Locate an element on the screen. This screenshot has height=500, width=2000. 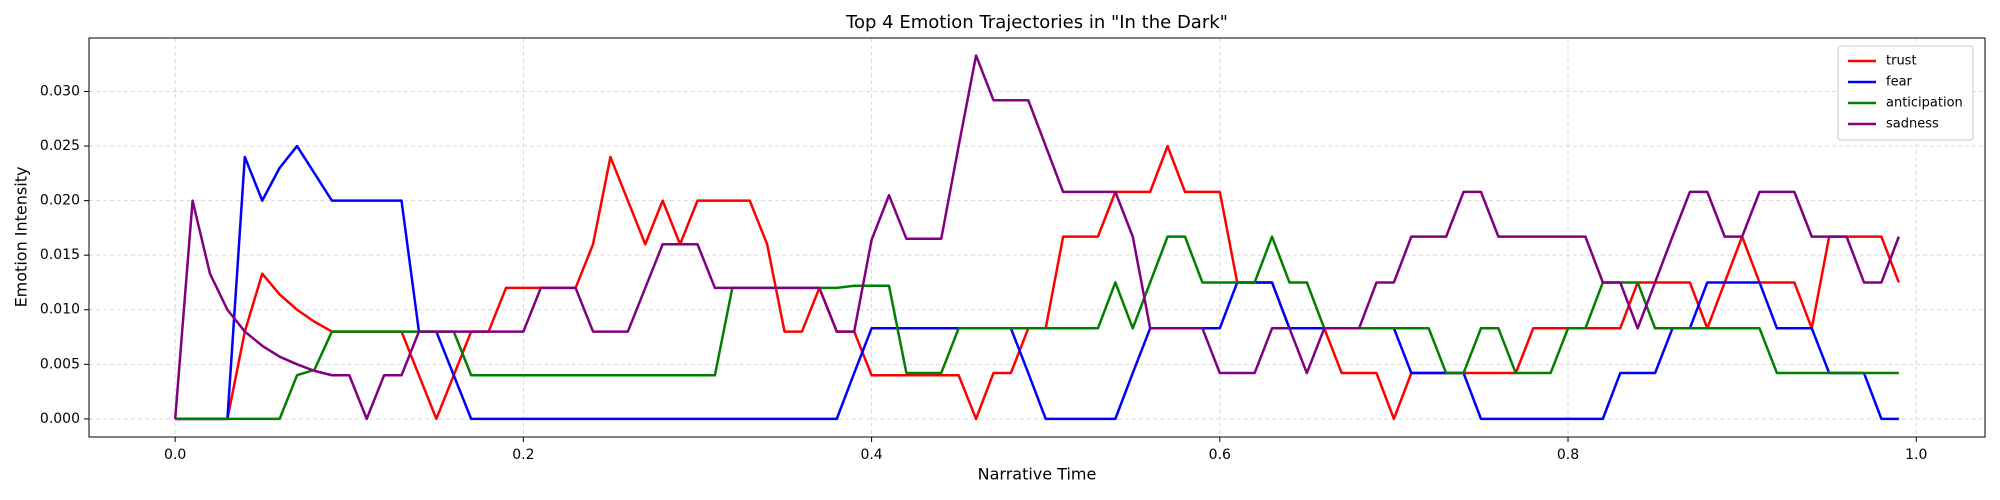
legend-box is located at coordinates (1905, 93).